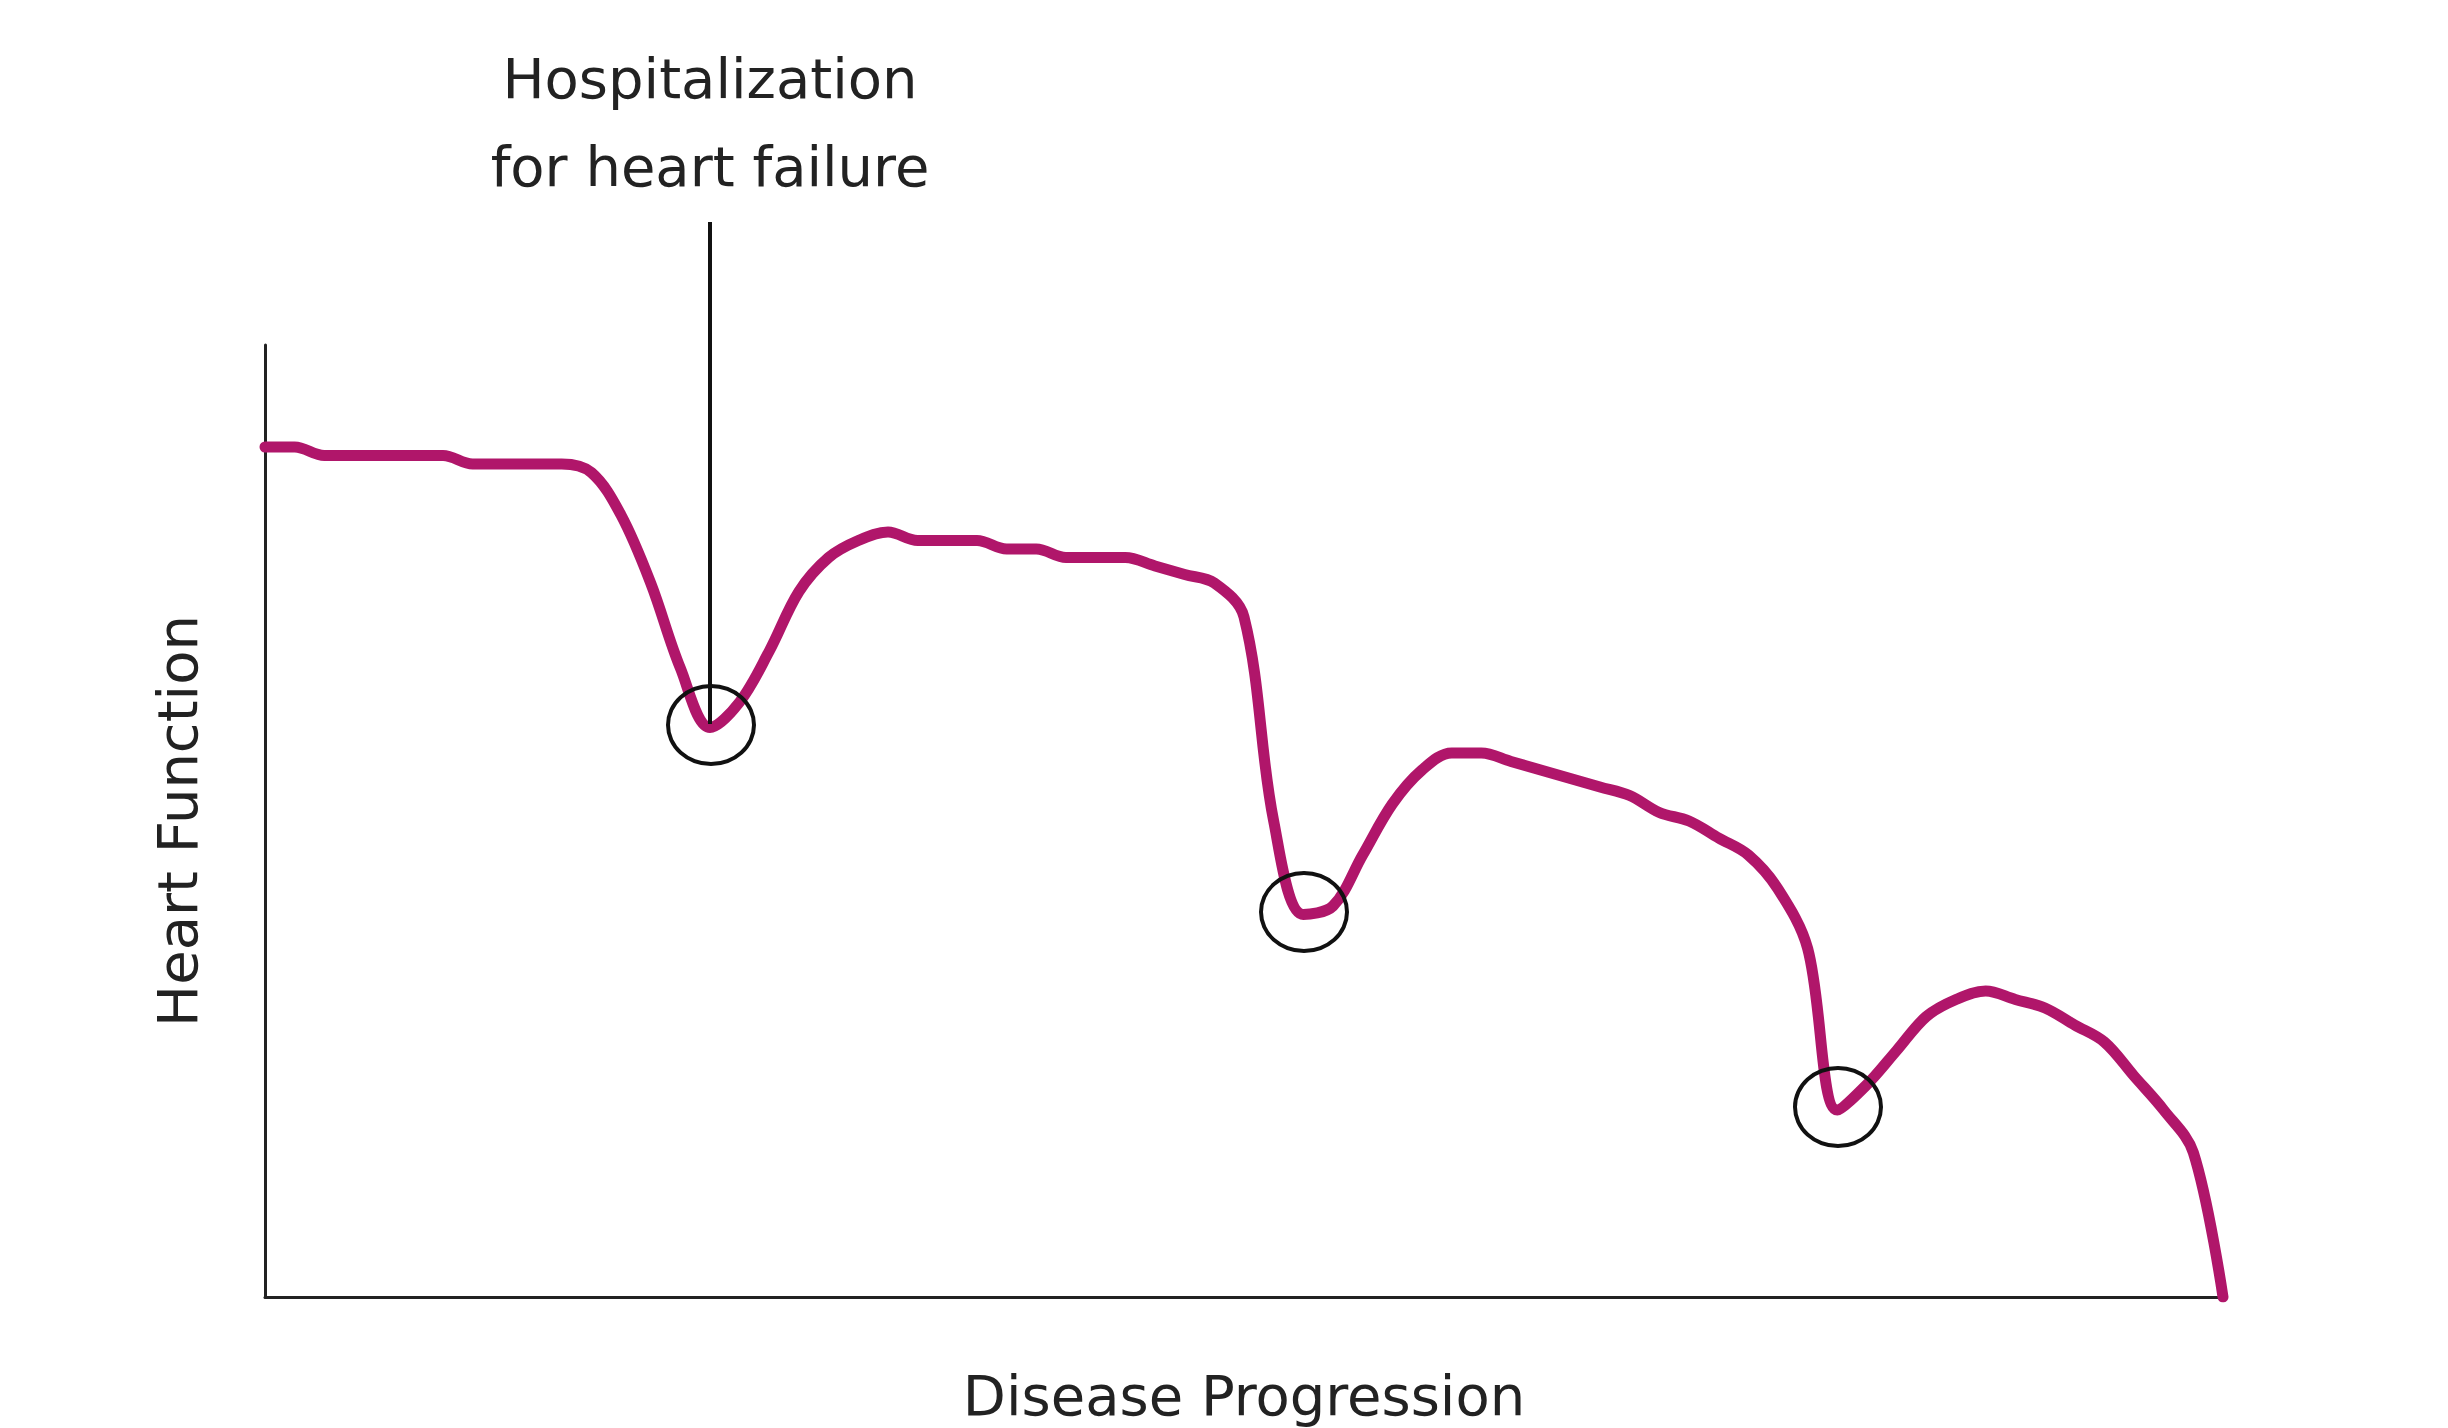 Image resolution: width=2448 pixels, height=1428 pixels. I want to click on y-axis-title: Heart Function, so click(177, 821).